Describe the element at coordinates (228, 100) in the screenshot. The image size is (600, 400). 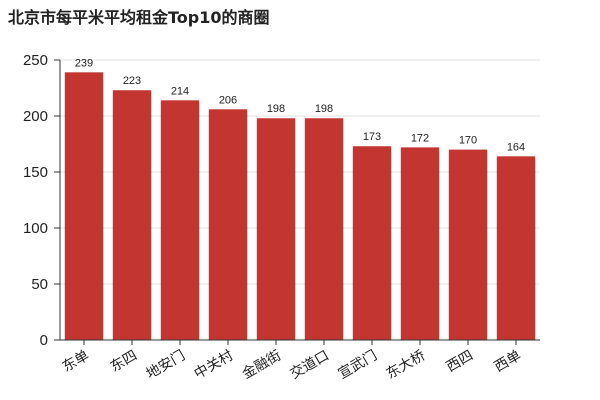
I see `bar-value-label: 206` at that location.